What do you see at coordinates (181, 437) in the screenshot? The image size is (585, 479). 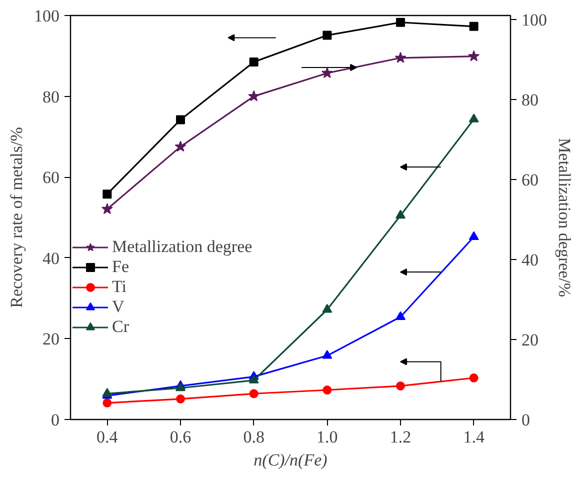 I see `x-tick-label: 0.6` at bounding box center [181, 437].